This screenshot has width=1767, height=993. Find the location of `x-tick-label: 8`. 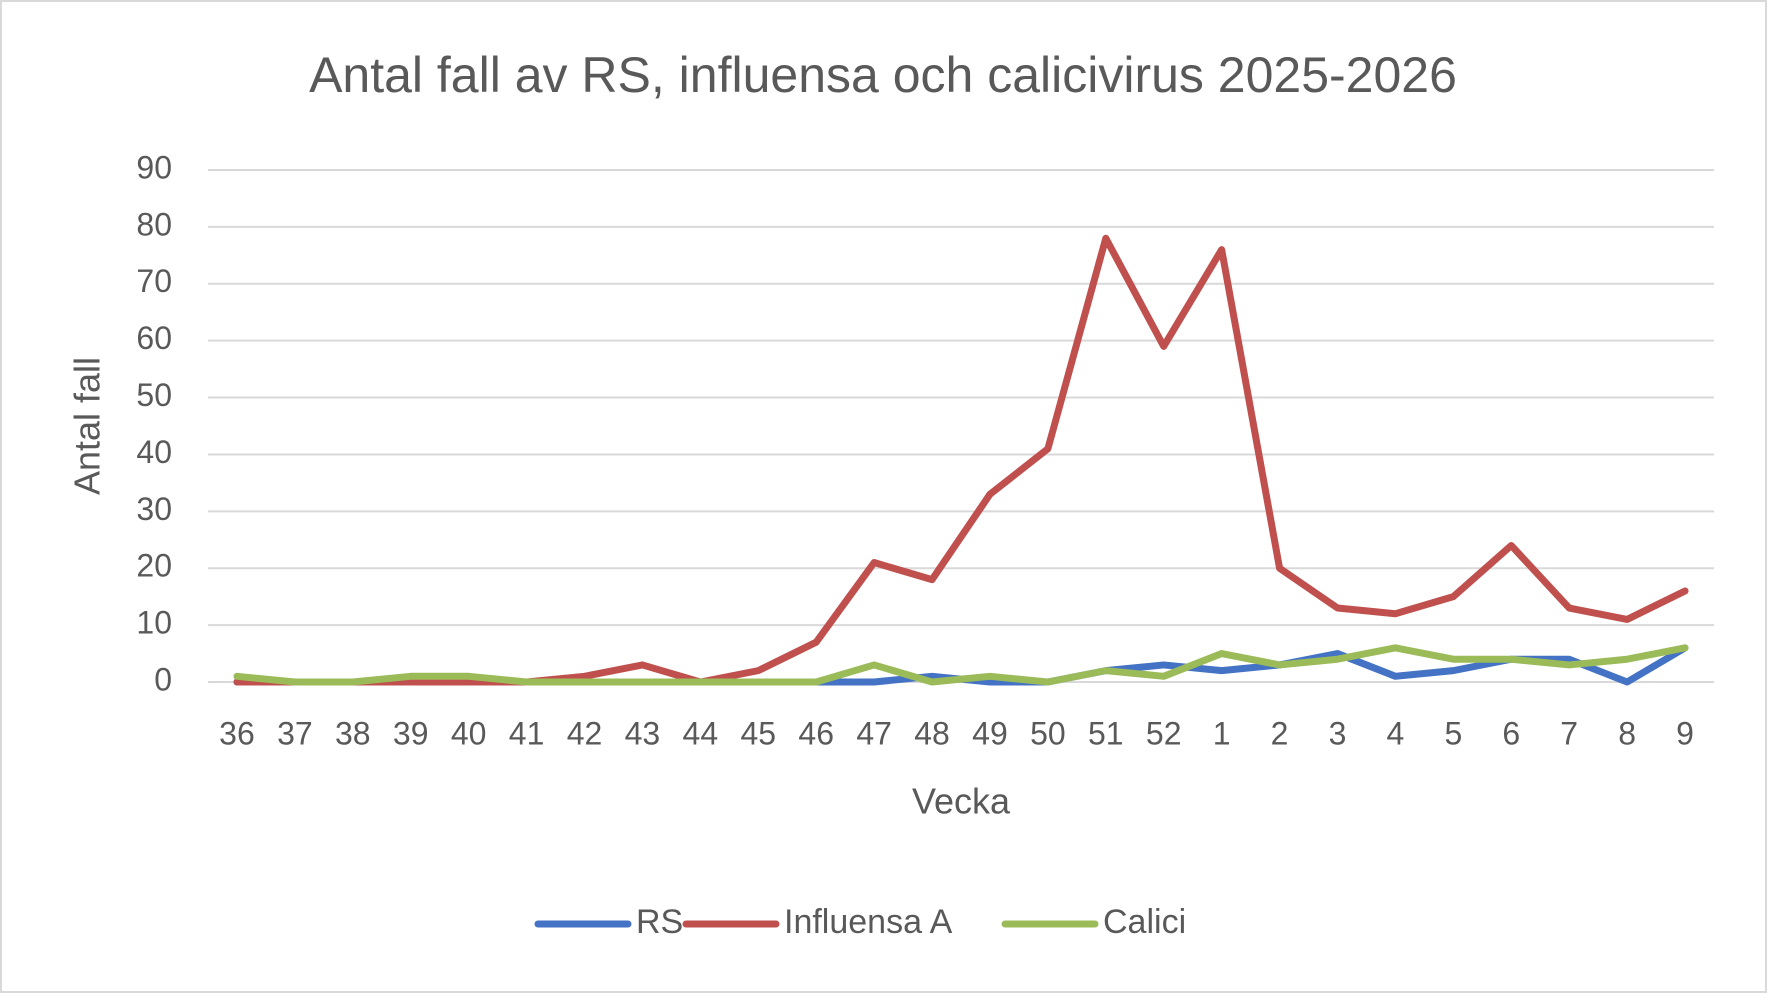

x-tick-label: 8 is located at coordinates (1627, 733).